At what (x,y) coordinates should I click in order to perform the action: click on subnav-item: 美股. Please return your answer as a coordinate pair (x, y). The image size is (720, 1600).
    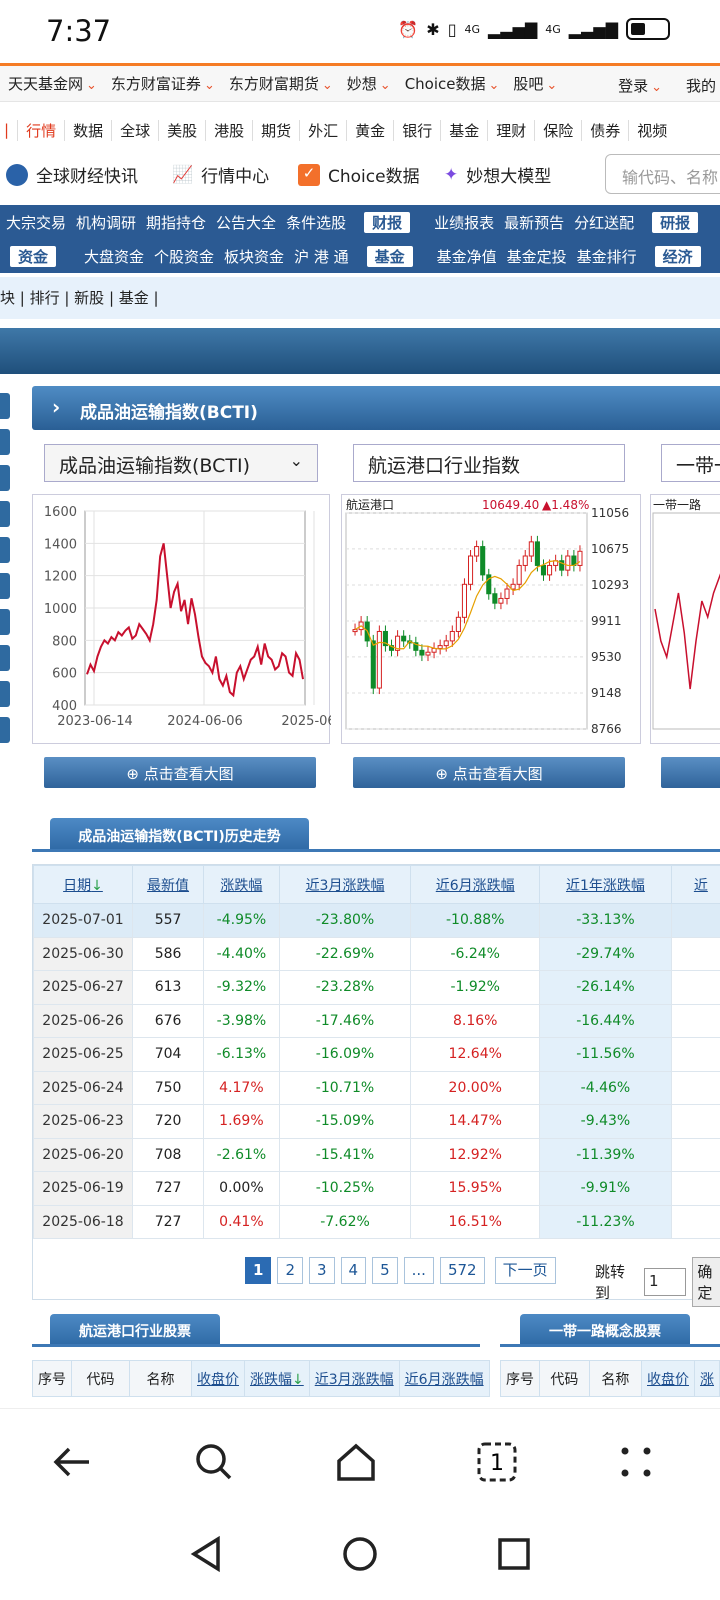
    Looking at the image, I should click on (181, 130).